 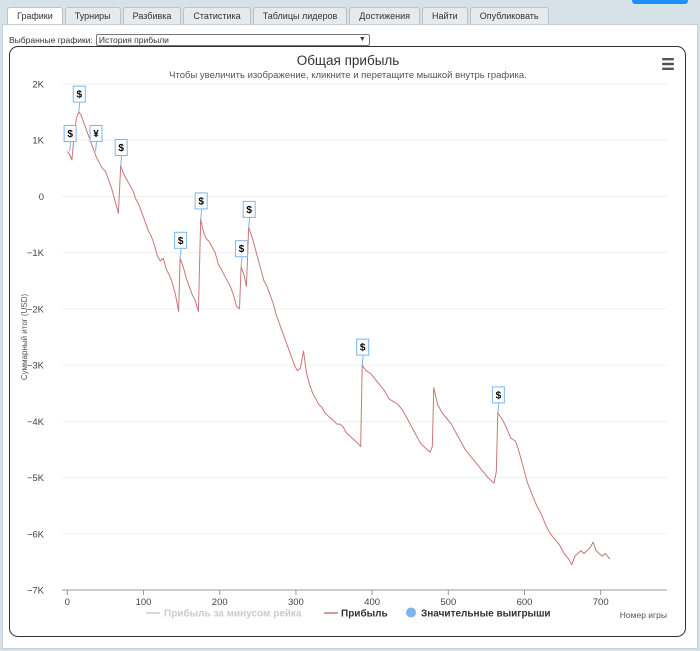 What do you see at coordinates (36, 338) in the screenshot?
I see `y-axis-ticks: 2K 1K 0 −1K −2K −3K −4K −5K −6K −7K` at bounding box center [36, 338].